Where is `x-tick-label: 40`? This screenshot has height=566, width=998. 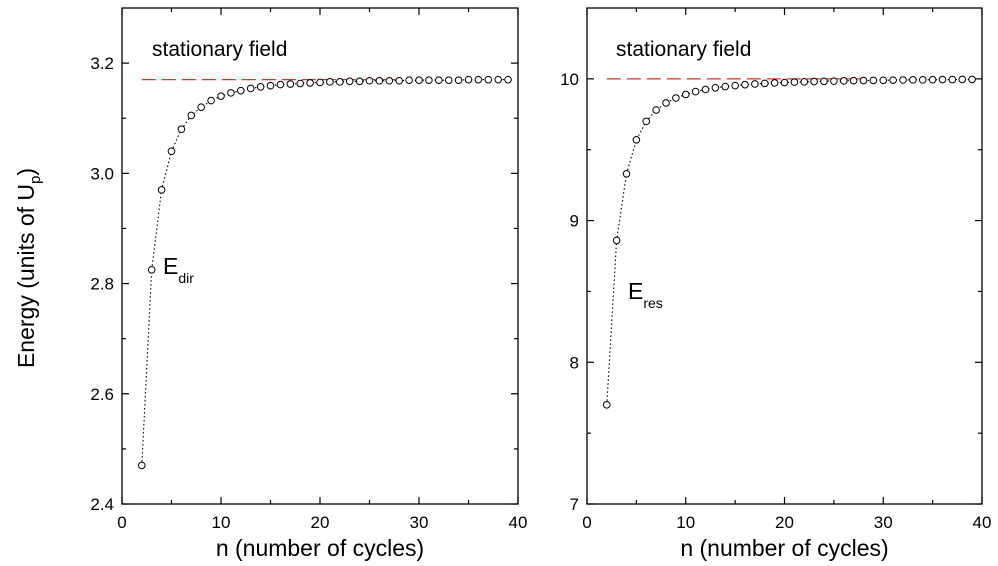
x-tick-label: 40 is located at coordinates (982, 522).